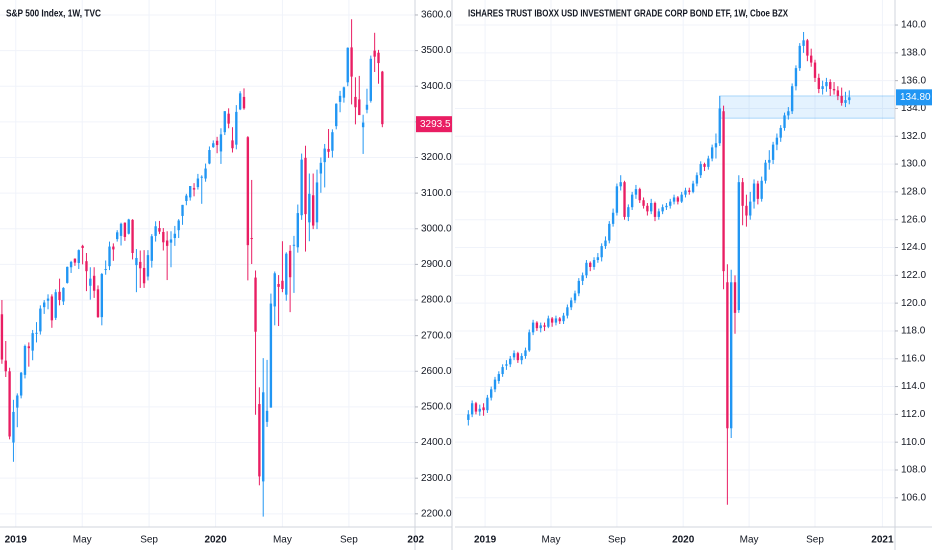 The image size is (932, 550). What do you see at coordinates (913, 470) in the screenshot?
I see `y-tick-label: 108.0` at bounding box center [913, 470].